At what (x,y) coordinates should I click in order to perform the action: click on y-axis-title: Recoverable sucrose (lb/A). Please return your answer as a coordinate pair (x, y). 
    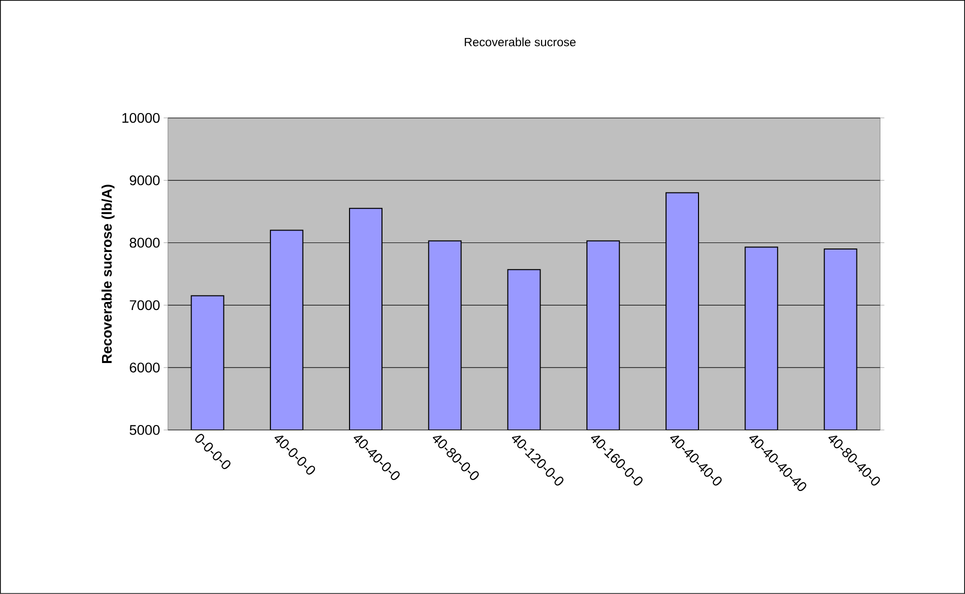
    Looking at the image, I should click on (108, 273).